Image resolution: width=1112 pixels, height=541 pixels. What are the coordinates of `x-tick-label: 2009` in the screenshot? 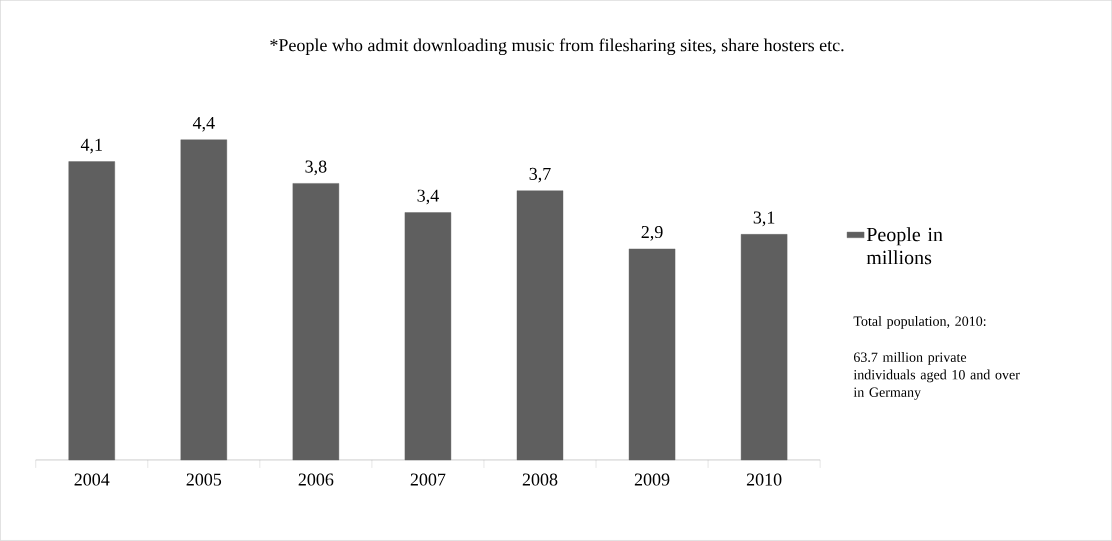 It's located at (652, 479).